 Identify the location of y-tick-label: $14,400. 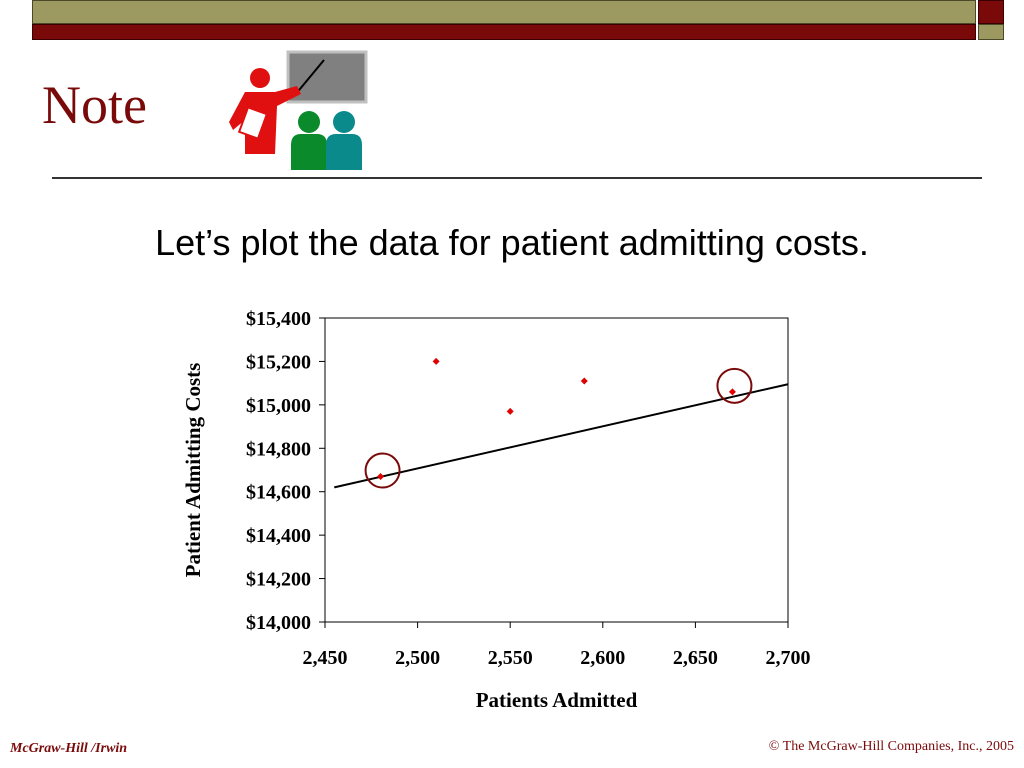
(278, 536).